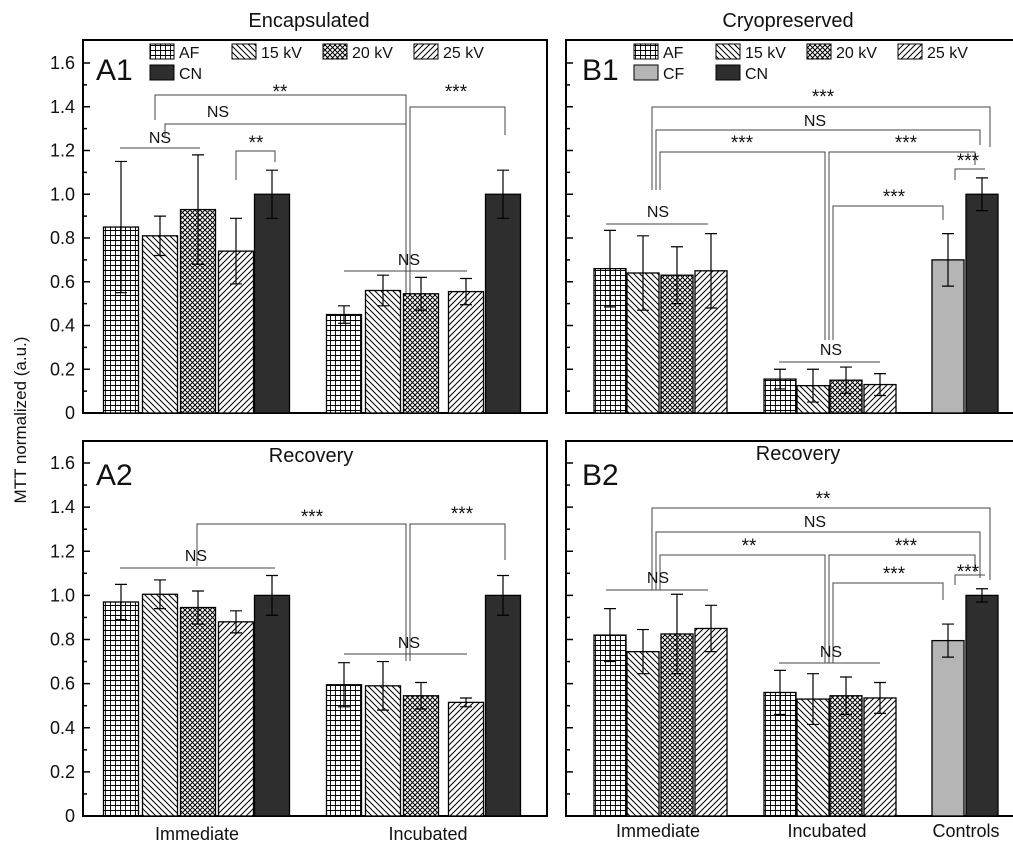  I want to click on bar-incubated-25kv, so click(466, 352).